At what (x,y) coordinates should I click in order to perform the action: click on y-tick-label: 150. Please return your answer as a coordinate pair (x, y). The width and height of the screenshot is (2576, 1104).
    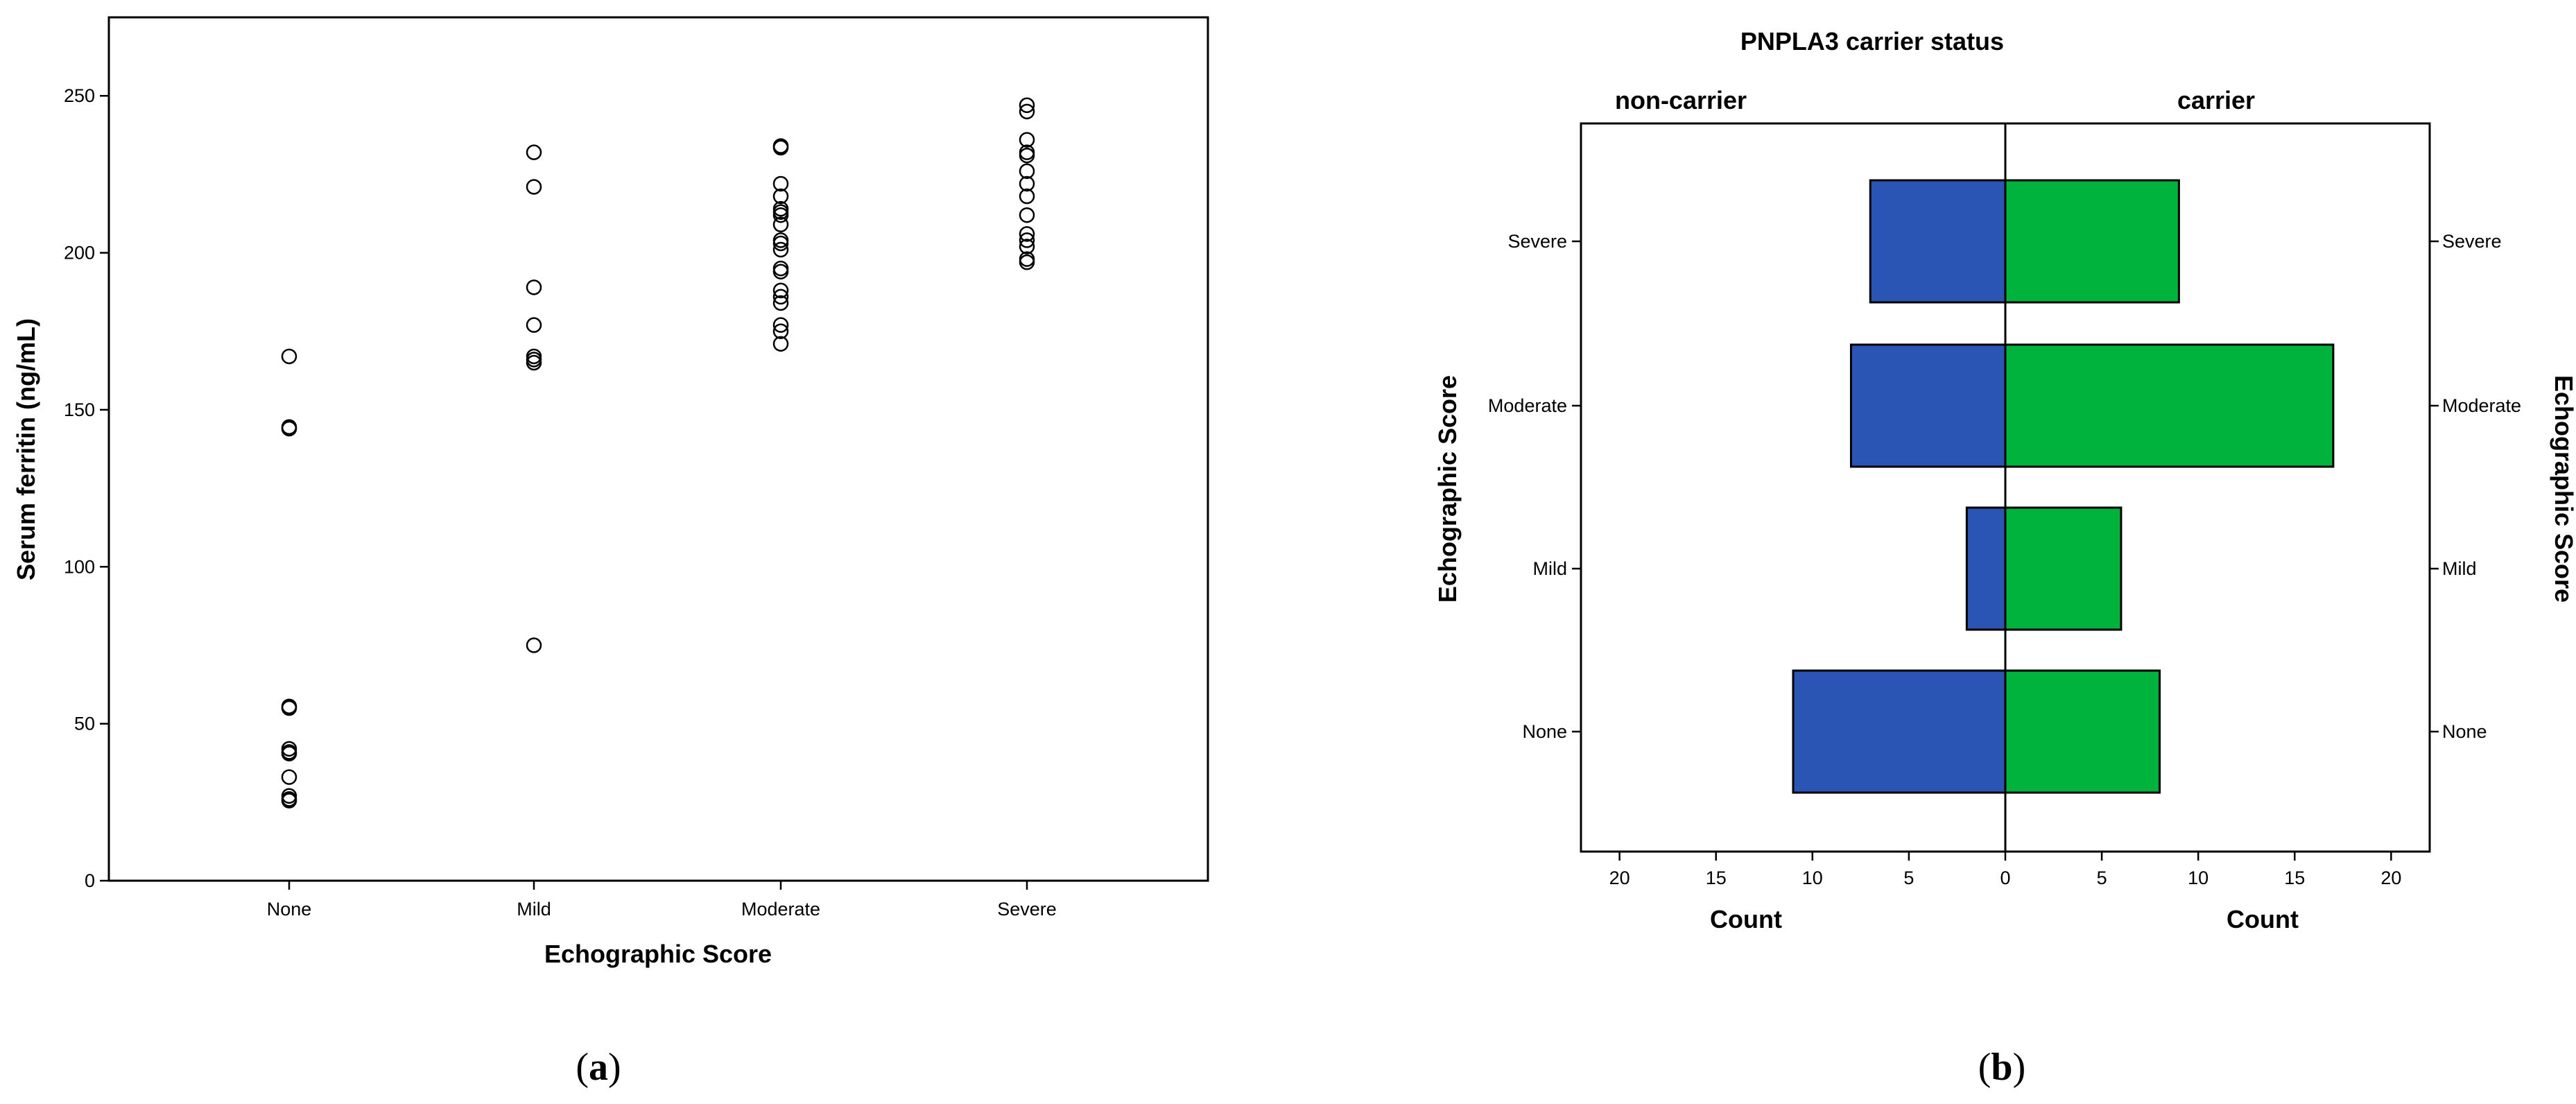
    Looking at the image, I should click on (79, 409).